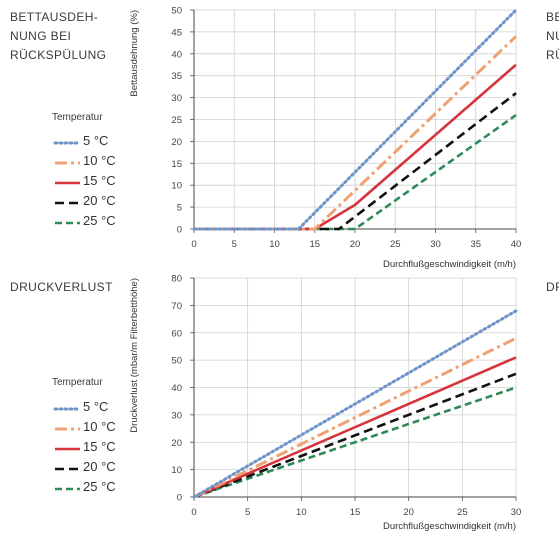 This screenshot has height=547, width=559. I want to click on clipped-neighbor-title-bottom: DR, so click(552, 287).